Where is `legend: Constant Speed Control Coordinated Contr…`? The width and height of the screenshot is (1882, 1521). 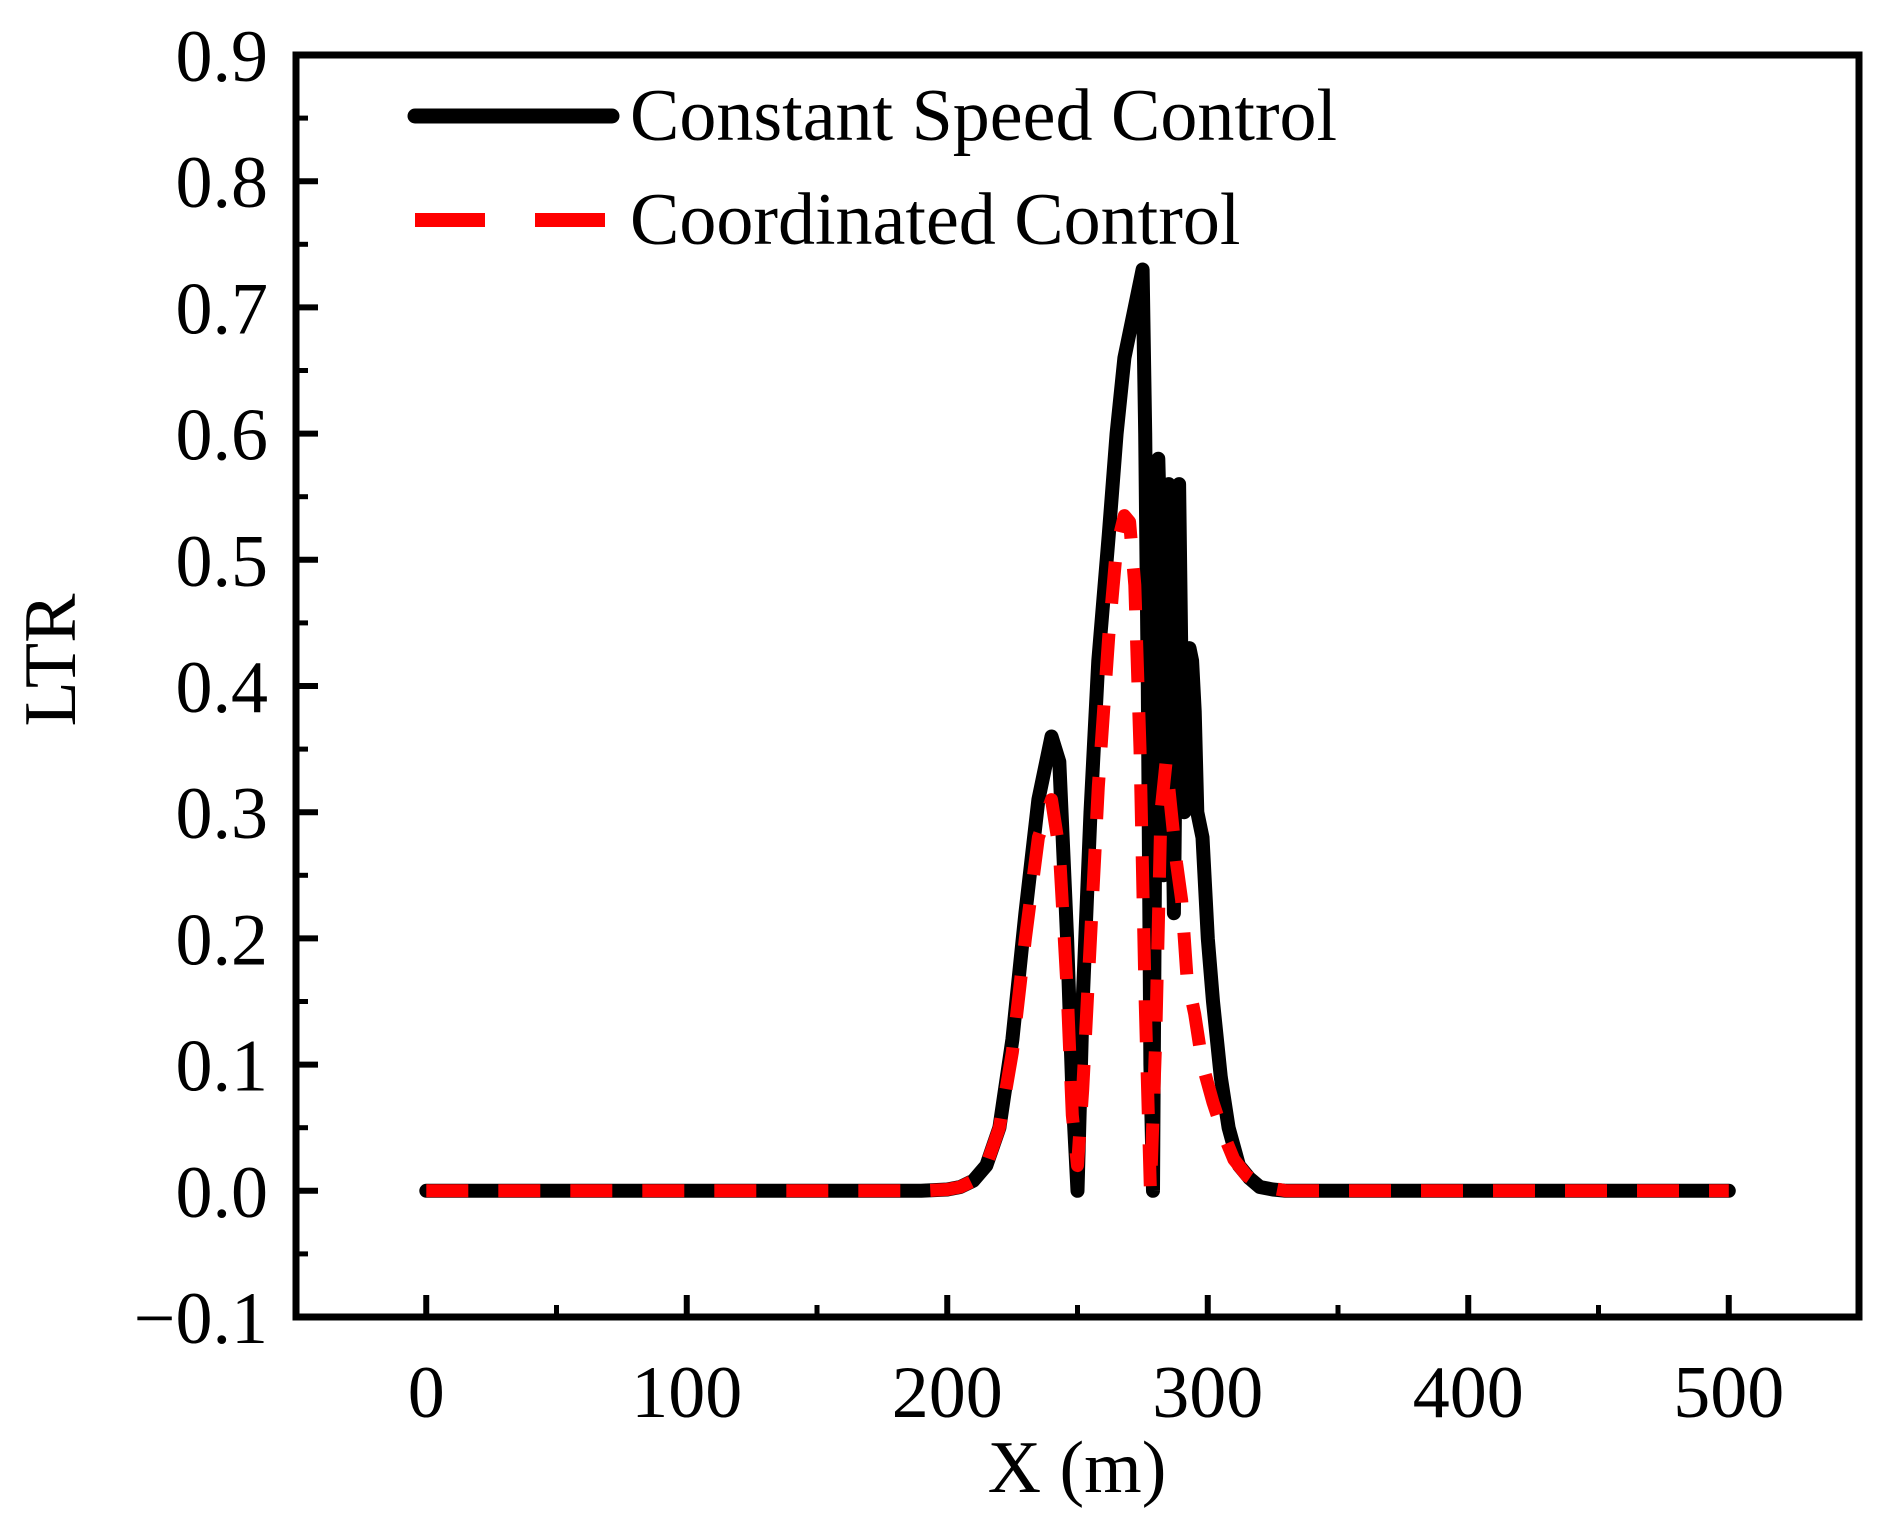 legend: Constant Speed Control Coordinated Contr… is located at coordinates (872, 168).